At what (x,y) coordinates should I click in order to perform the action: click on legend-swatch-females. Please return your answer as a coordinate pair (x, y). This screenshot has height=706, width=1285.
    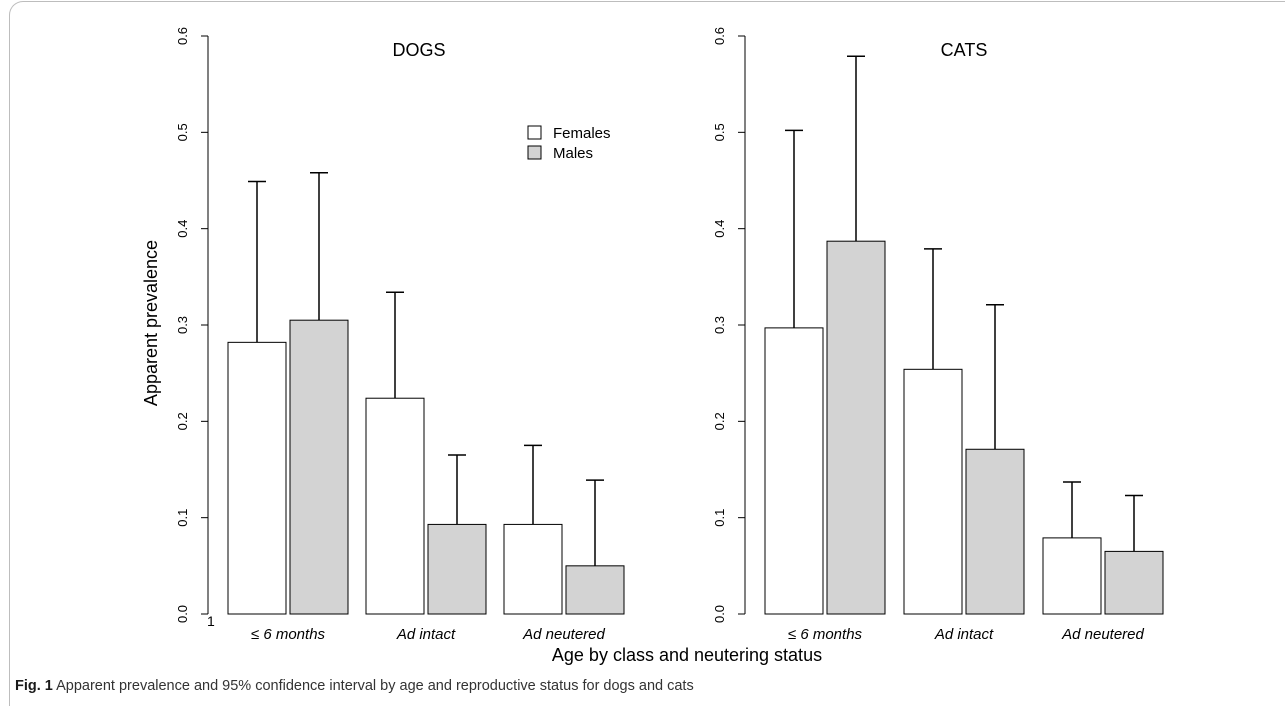
    Looking at the image, I should click on (534, 132).